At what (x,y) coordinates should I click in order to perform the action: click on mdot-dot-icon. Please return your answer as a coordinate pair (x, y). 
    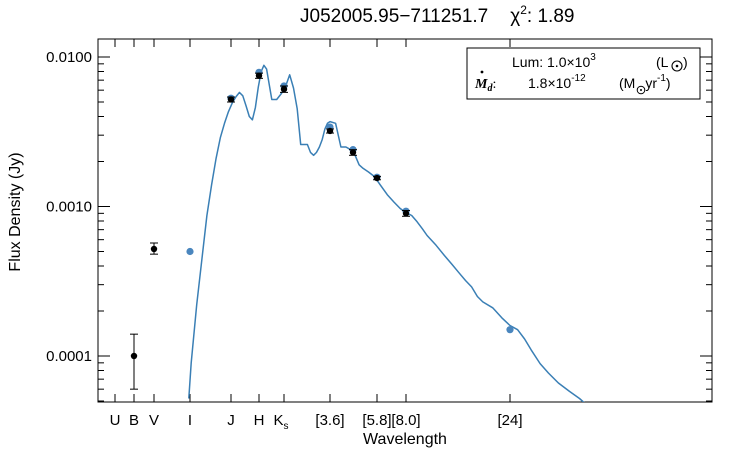
    Looking at the image, I should click on (482, 72).